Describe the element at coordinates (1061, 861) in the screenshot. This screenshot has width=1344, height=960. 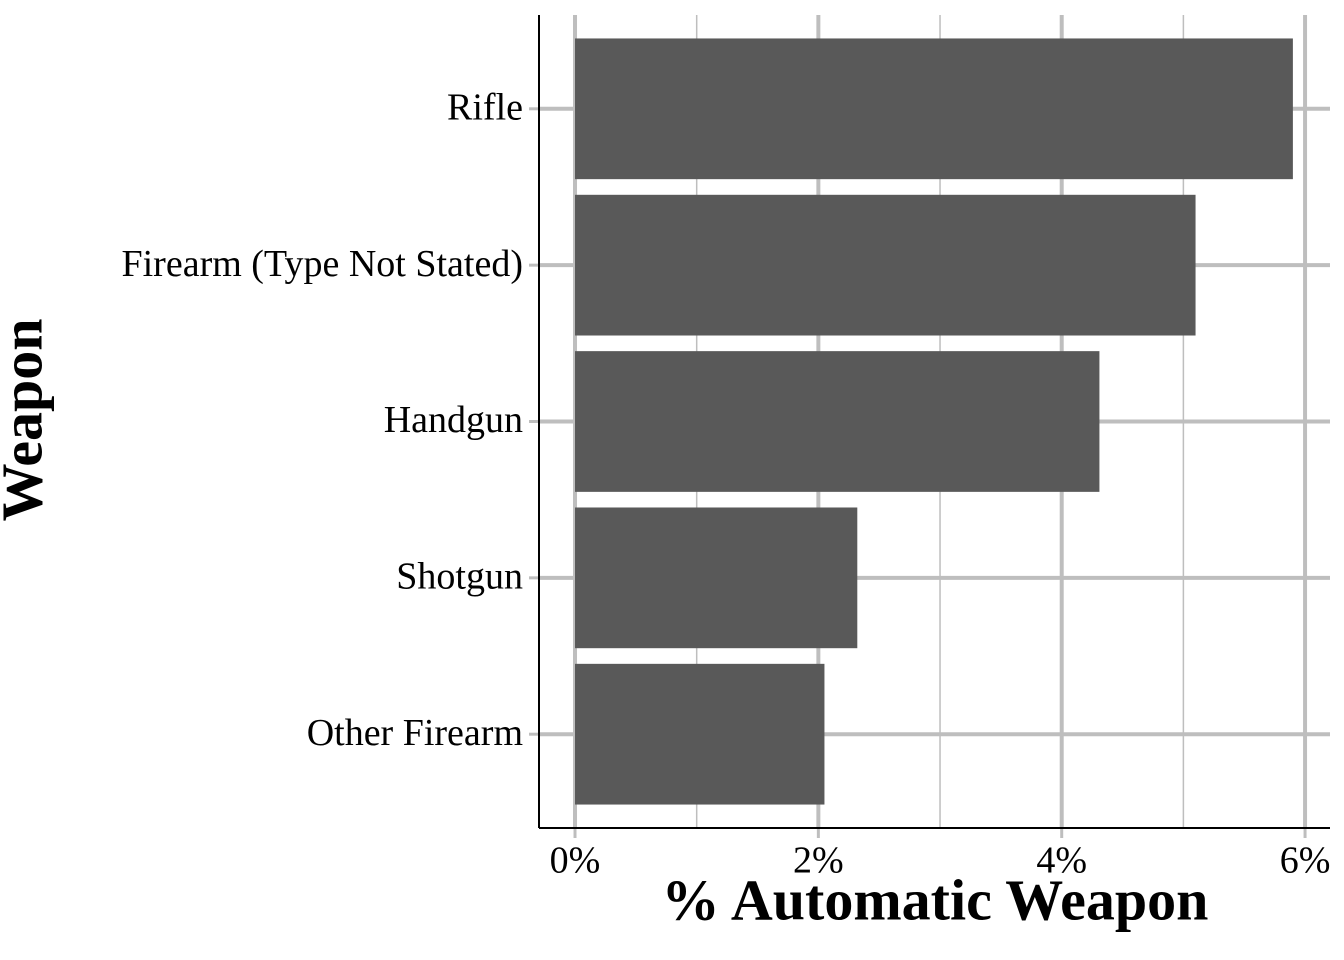
I see `x-tick-label: 4%` at that location.